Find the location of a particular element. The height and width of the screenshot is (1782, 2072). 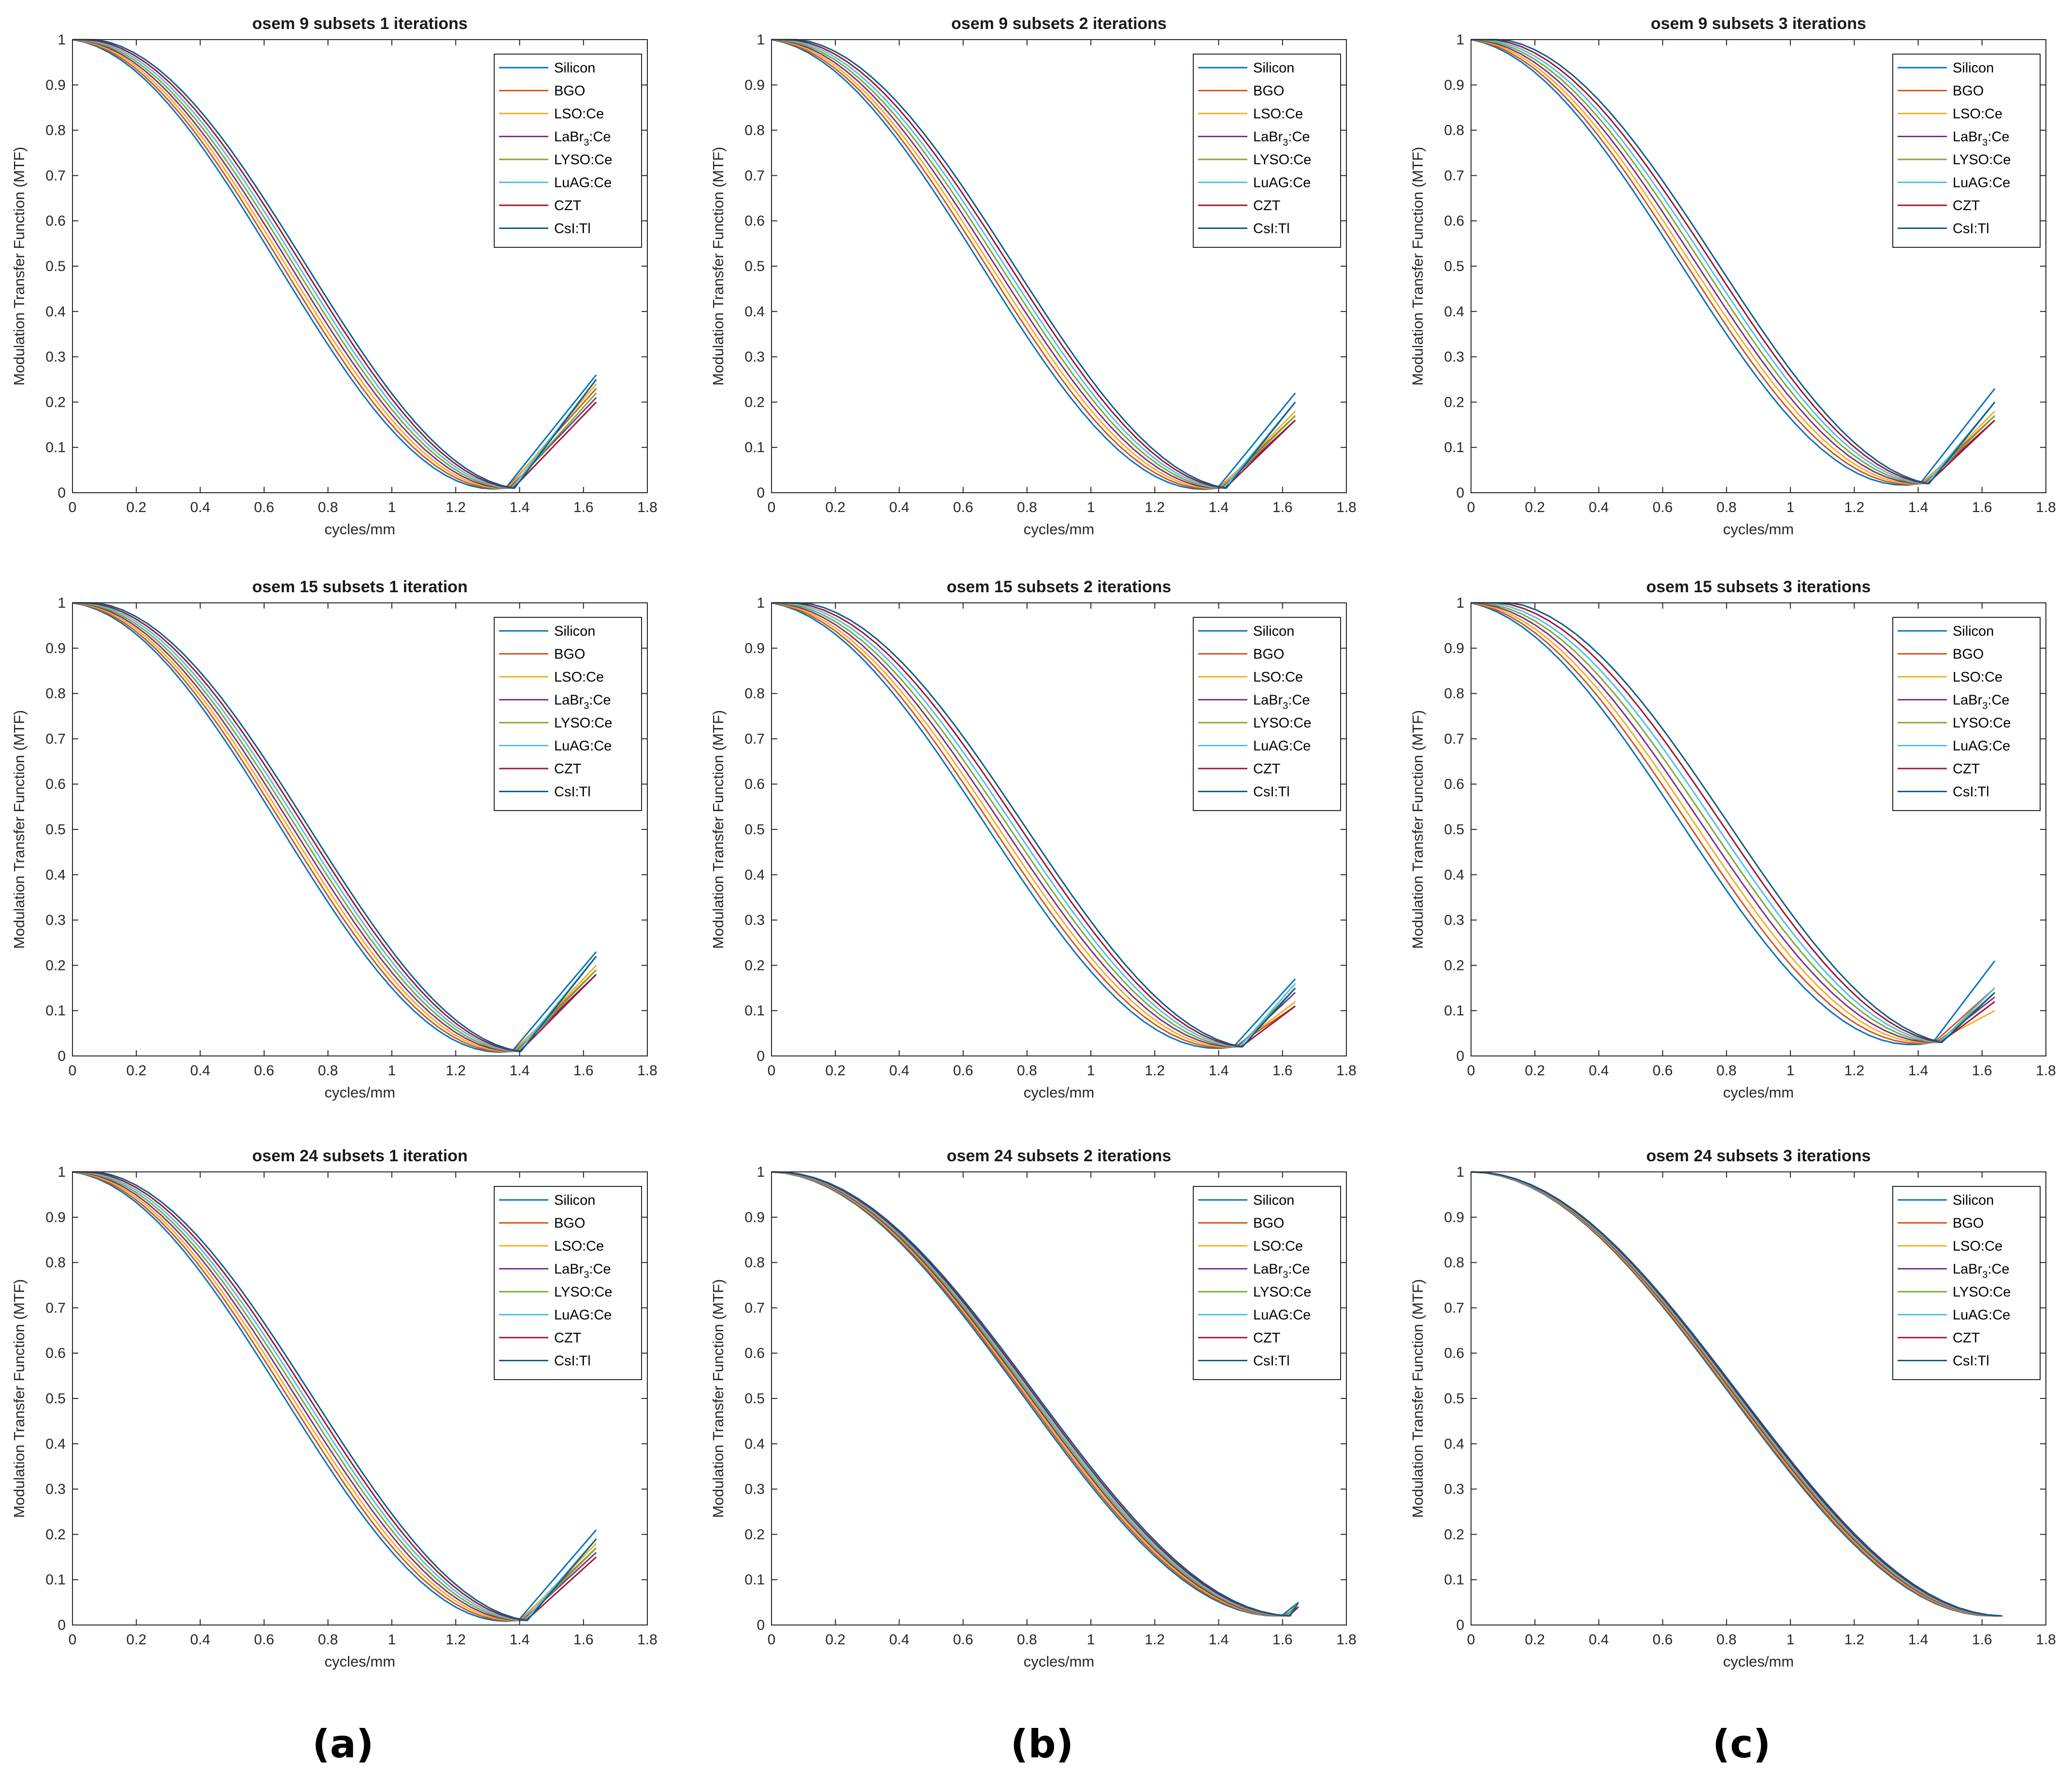

legend-entry: CsI:Tl is located at coordinates (1971, 792).